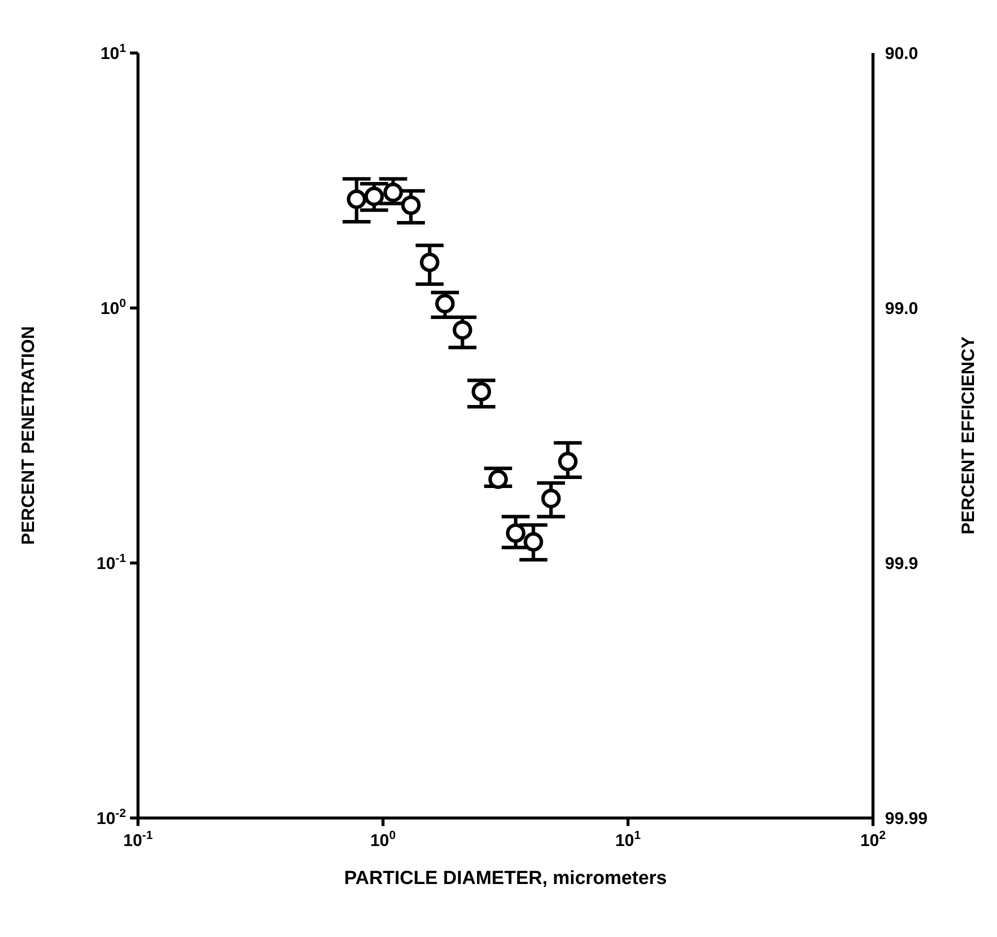  I want to click on y-tick-label: 10$^{0}$, so click(113, 307).